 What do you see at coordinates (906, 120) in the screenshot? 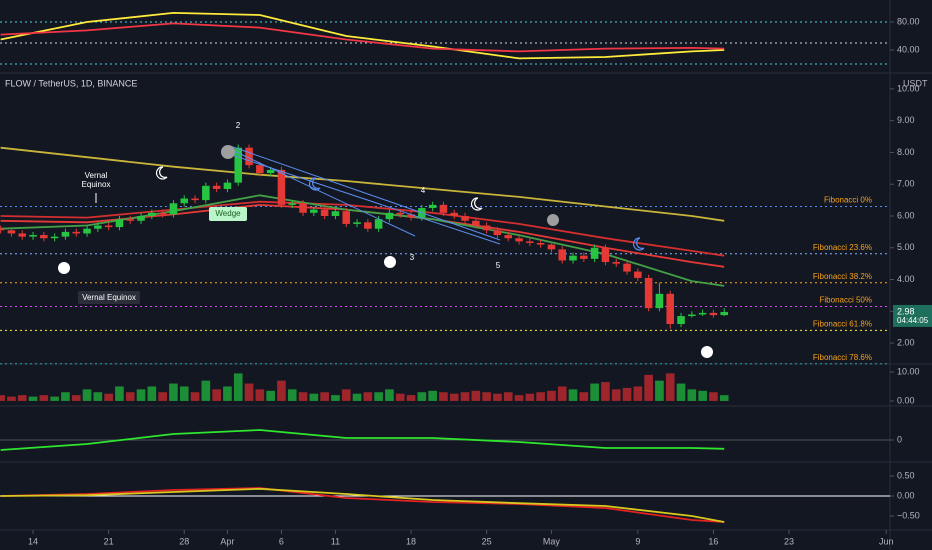
I see `y-tick-label: 9.00` at bounding box center [906, 120].